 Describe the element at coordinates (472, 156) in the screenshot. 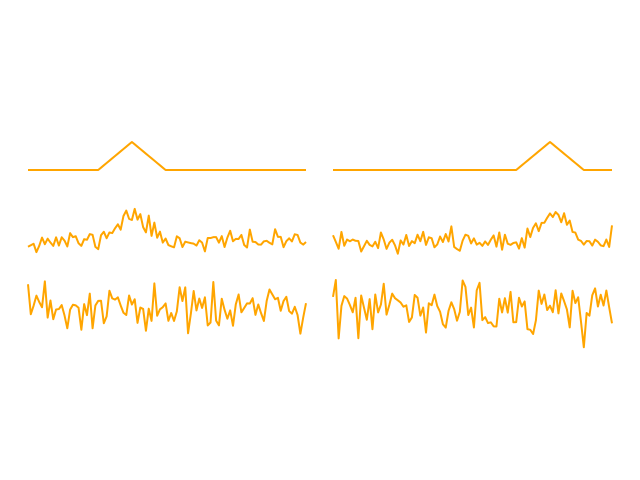

I see `right-clean-series-line` at that location.